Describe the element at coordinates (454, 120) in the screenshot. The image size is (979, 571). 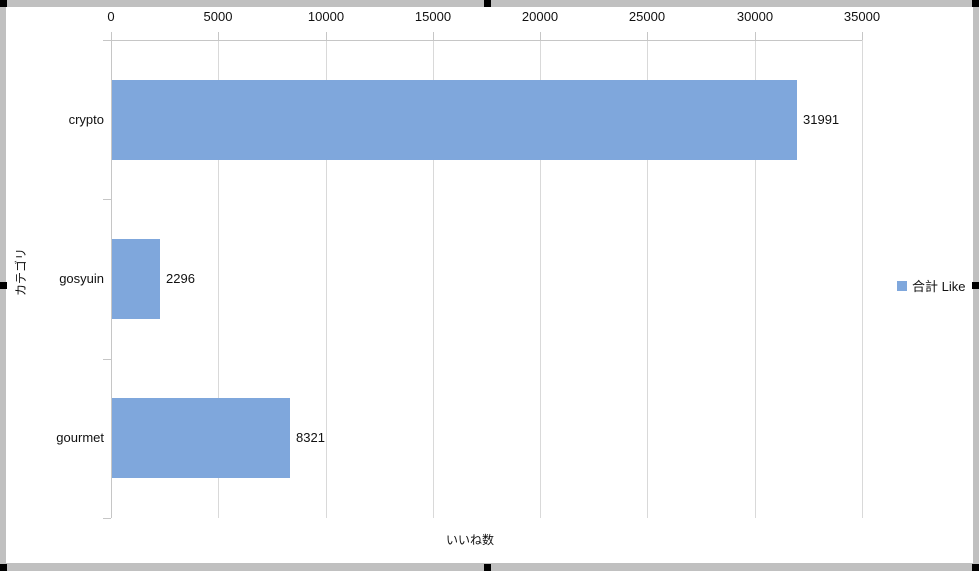
I see `bar-crypto` at that location.